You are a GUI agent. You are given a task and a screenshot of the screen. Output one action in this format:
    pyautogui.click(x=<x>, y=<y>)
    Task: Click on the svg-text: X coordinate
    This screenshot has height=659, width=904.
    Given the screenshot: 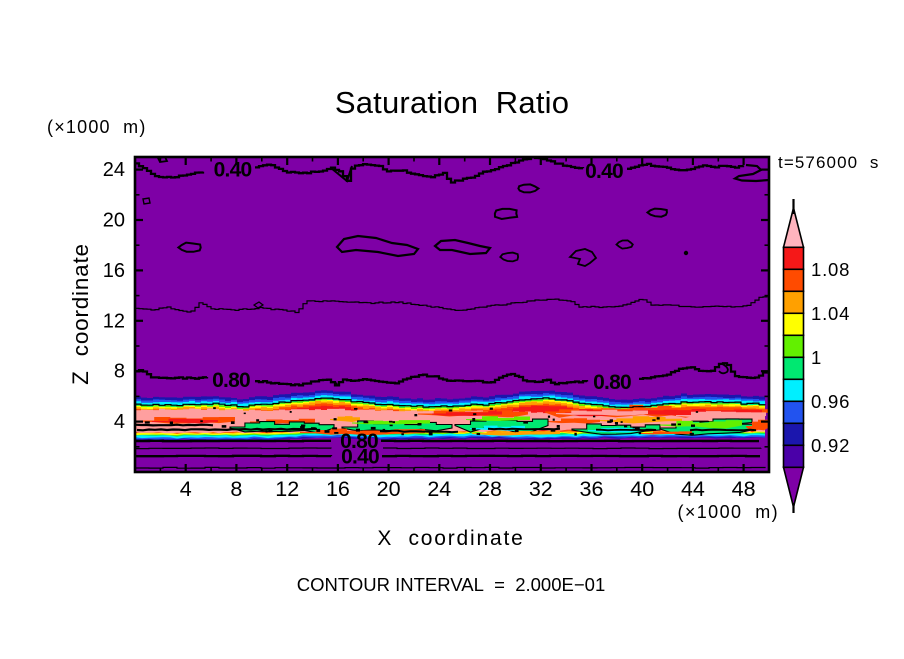 What is the action you would take?
    pyautogui.click(x=450, y=538)
    